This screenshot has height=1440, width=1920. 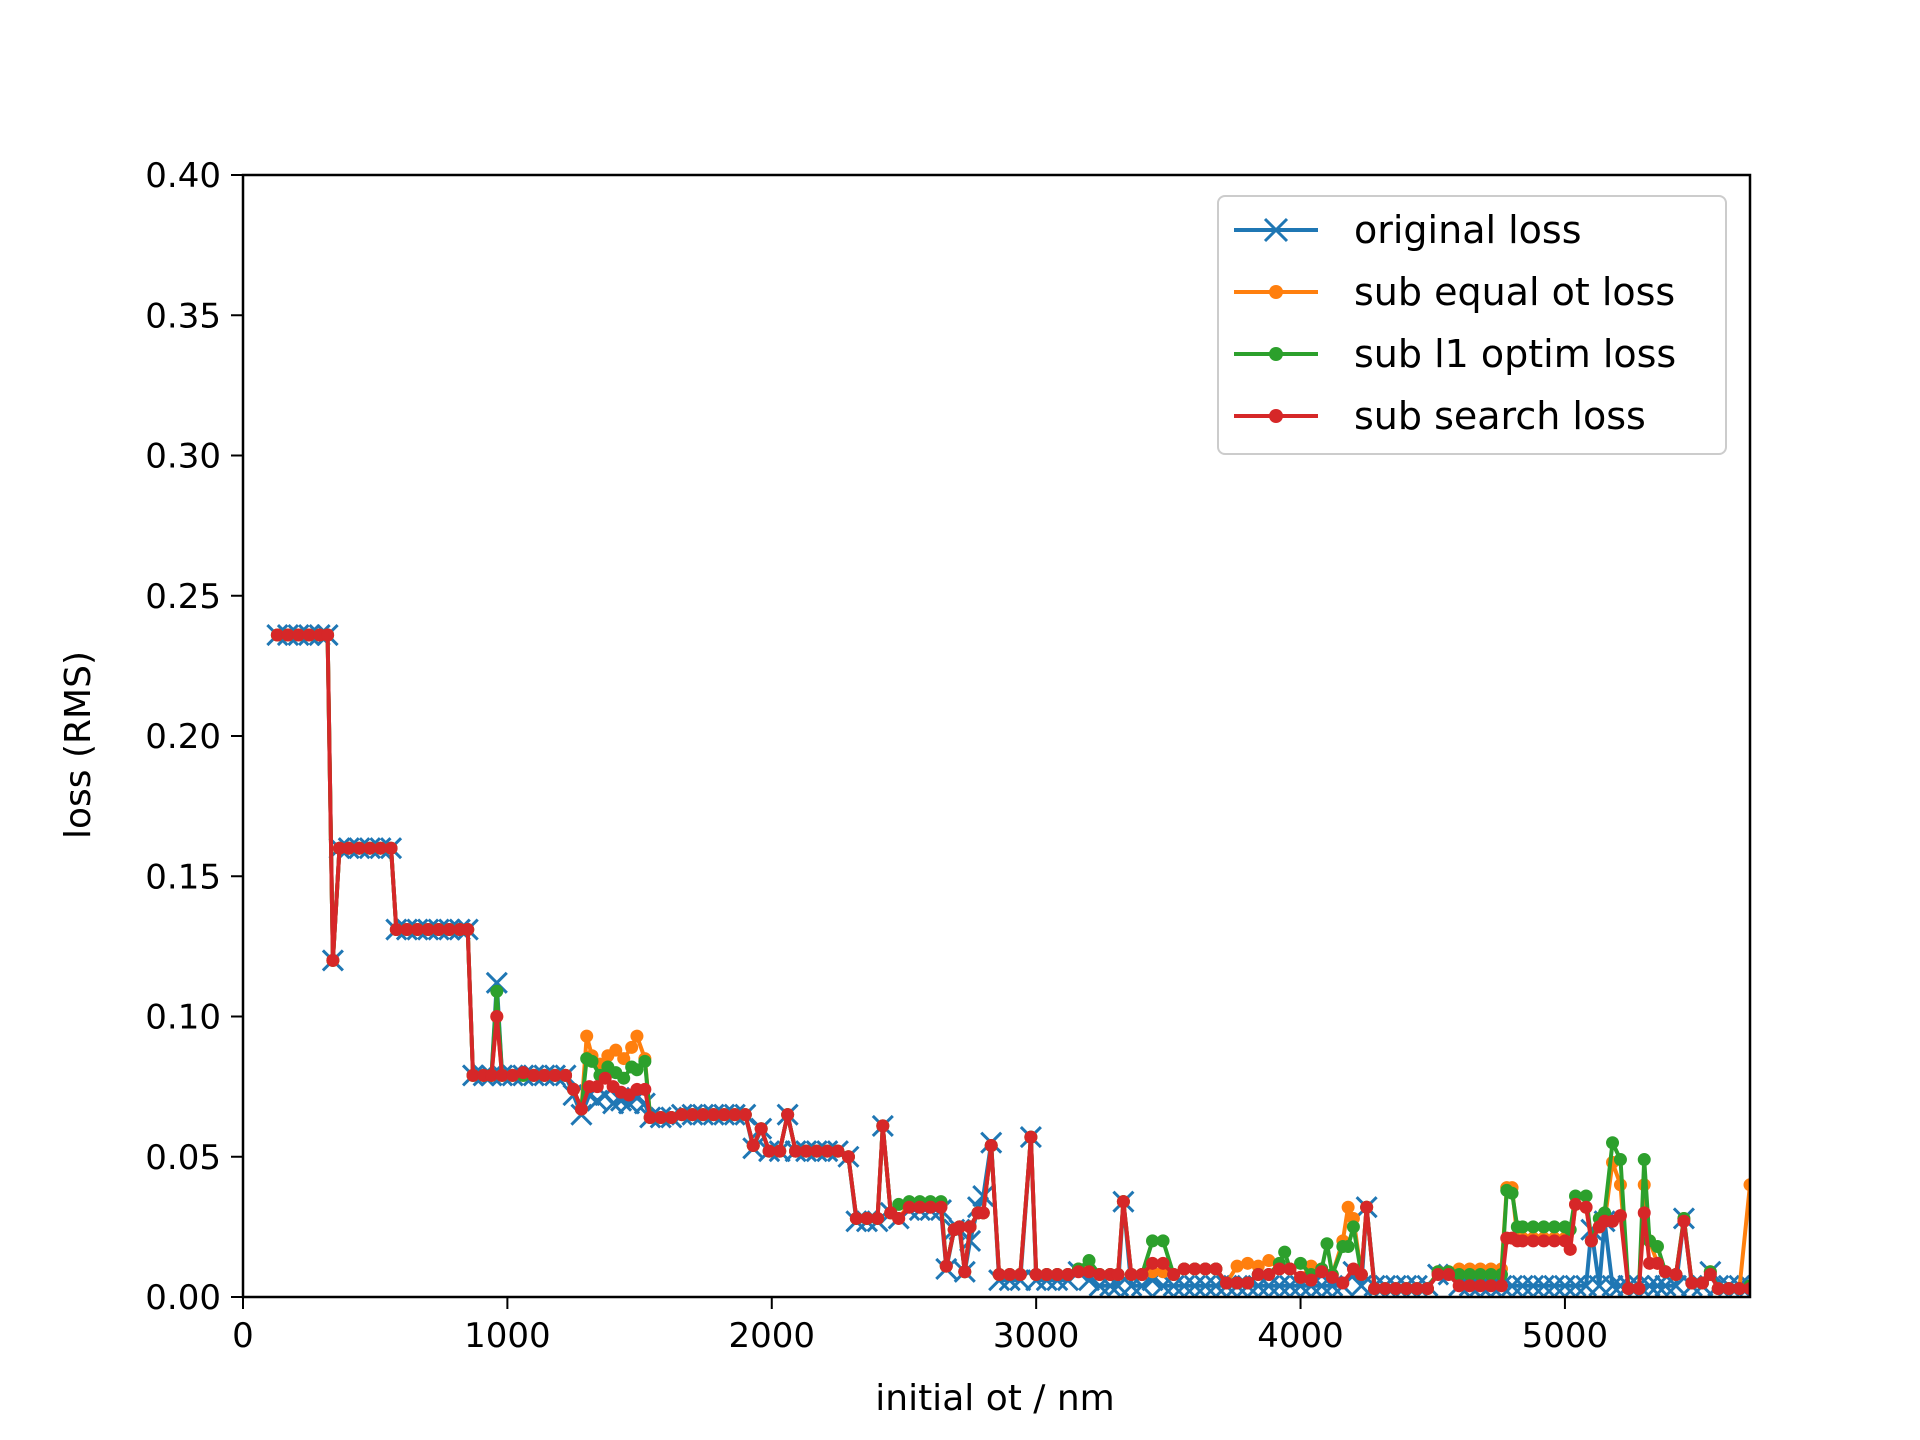 I want to click on y-tick-label: 0.30, so click(x=183, y=457).